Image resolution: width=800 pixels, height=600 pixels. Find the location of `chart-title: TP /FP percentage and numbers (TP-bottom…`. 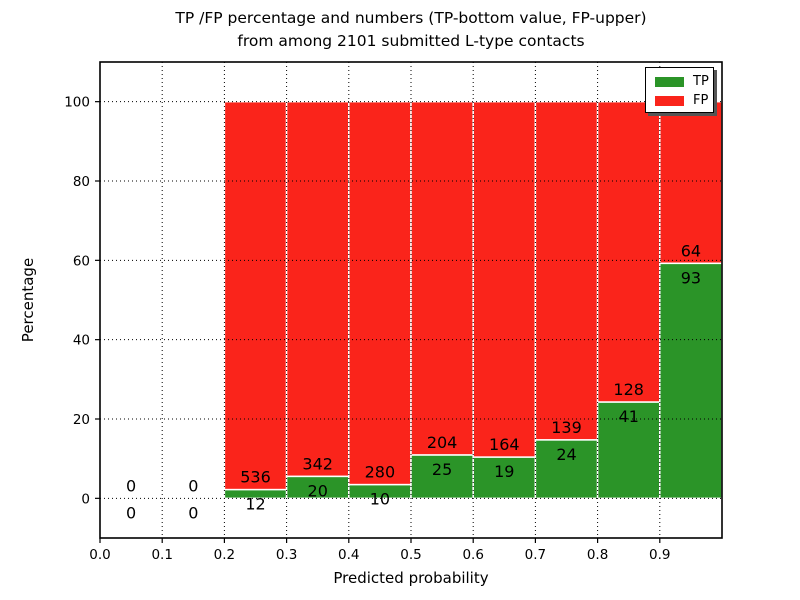

chart-title: TP /FP percentage and numbers (TP-bottom… is located at coordinates (411, 30).